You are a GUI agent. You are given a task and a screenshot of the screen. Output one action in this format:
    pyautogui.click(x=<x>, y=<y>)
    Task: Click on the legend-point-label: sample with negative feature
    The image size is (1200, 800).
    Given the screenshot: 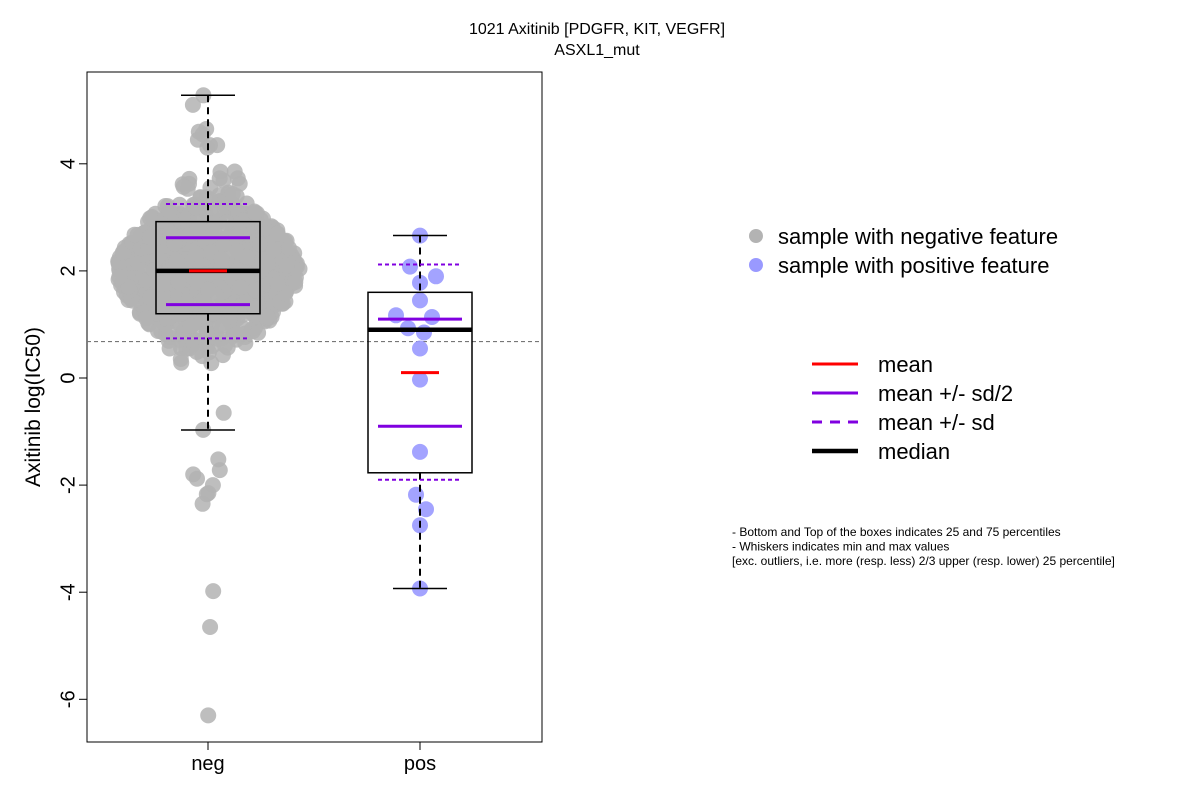 What is the action you would take?
    pyautogui.click(x=918, y=236)
    